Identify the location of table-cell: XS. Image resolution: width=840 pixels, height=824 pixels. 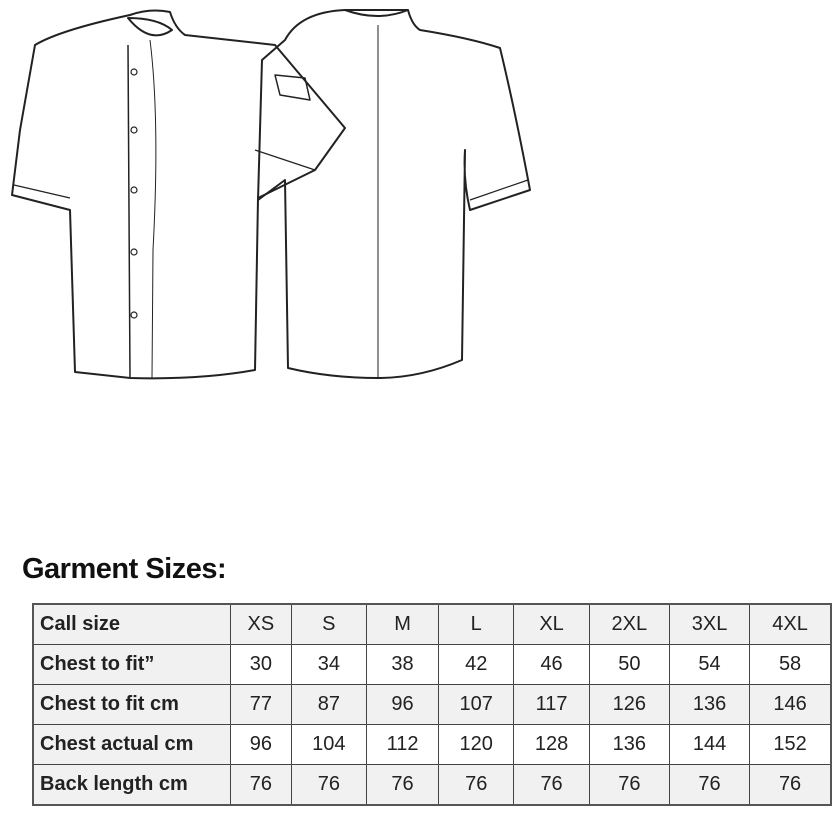
(261, 624).